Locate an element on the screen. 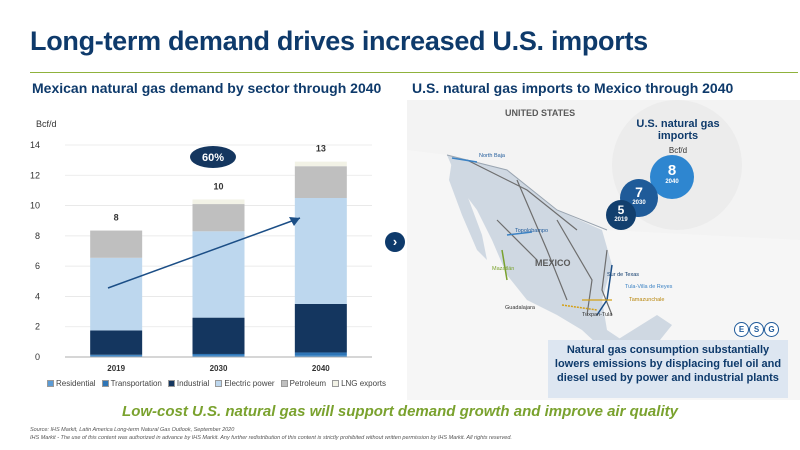  label-tuxpan-tula: Tuxpan-Tula is located at coordinates (597, 315).